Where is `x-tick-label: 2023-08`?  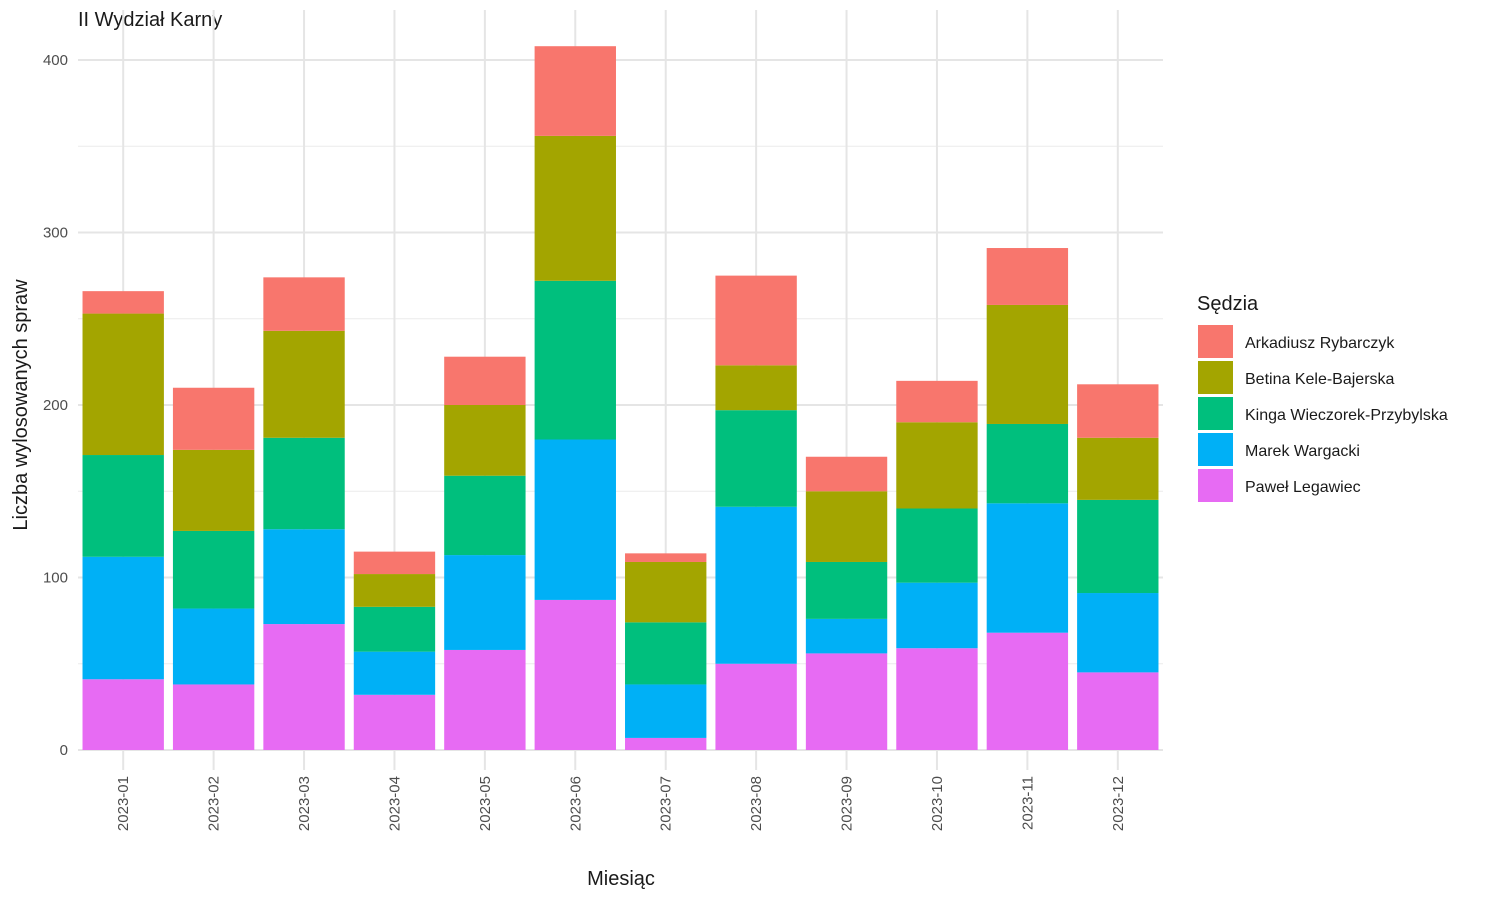 x-tick-label: 2023-08 is located at coordinates (756, 803).